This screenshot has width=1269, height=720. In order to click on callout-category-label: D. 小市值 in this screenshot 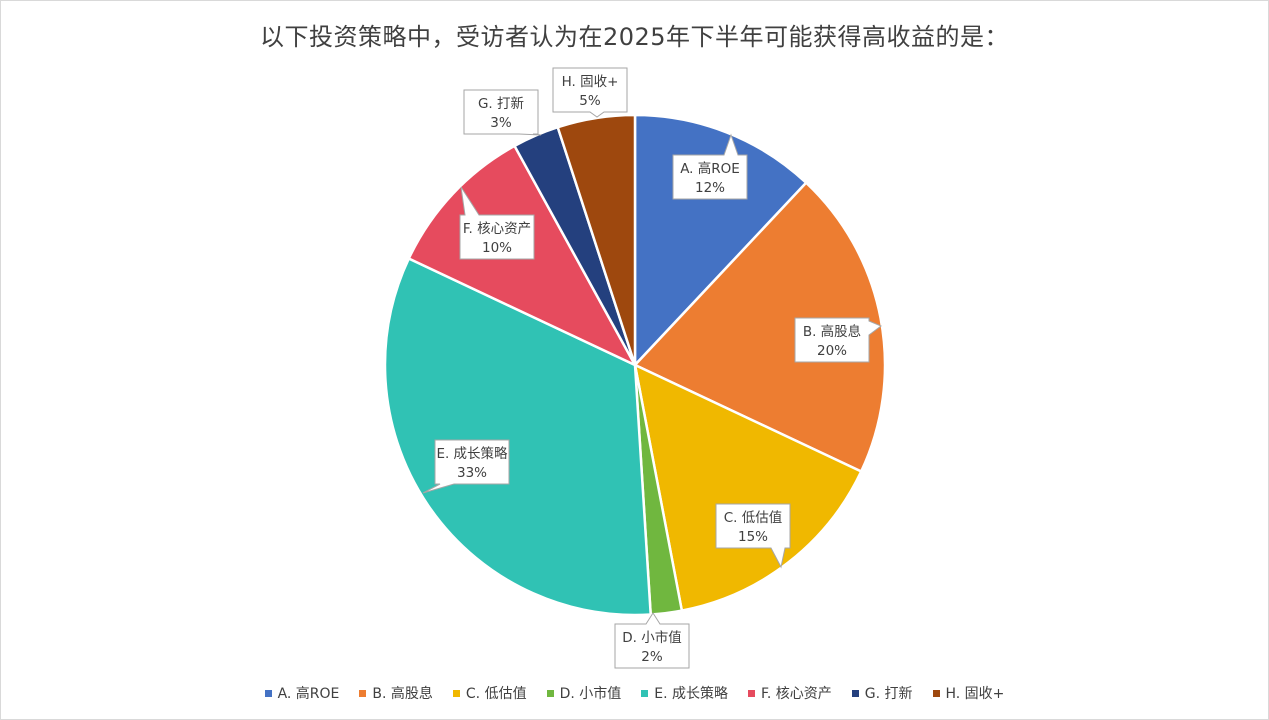, I will do `click(651, 637)`.